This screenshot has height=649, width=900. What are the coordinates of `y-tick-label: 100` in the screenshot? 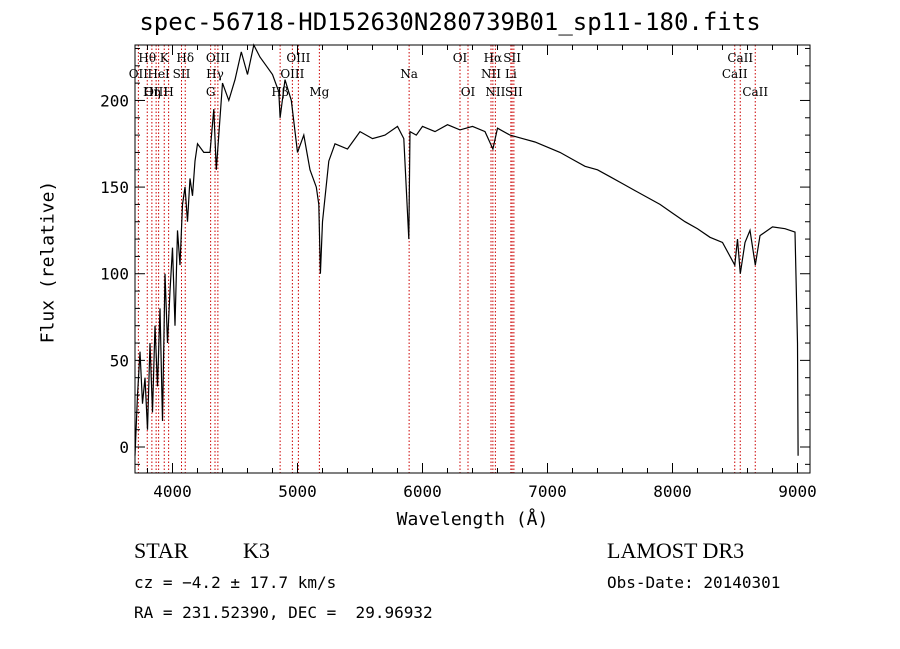 It's located at (114, 274).